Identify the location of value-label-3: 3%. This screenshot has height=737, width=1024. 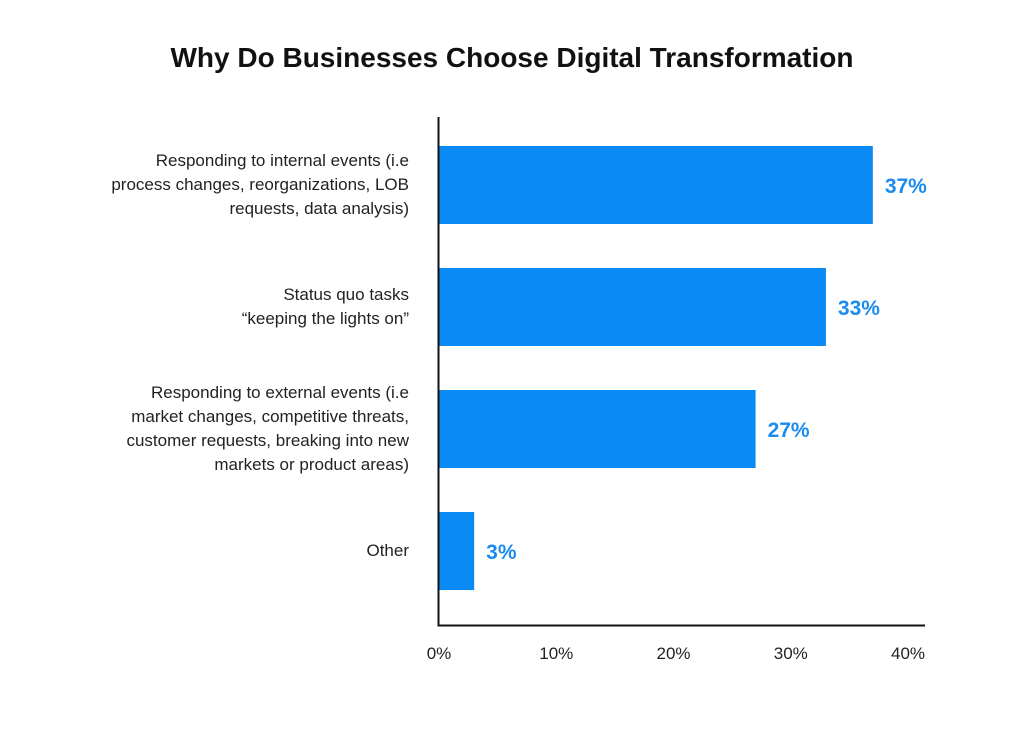
(501, 552).